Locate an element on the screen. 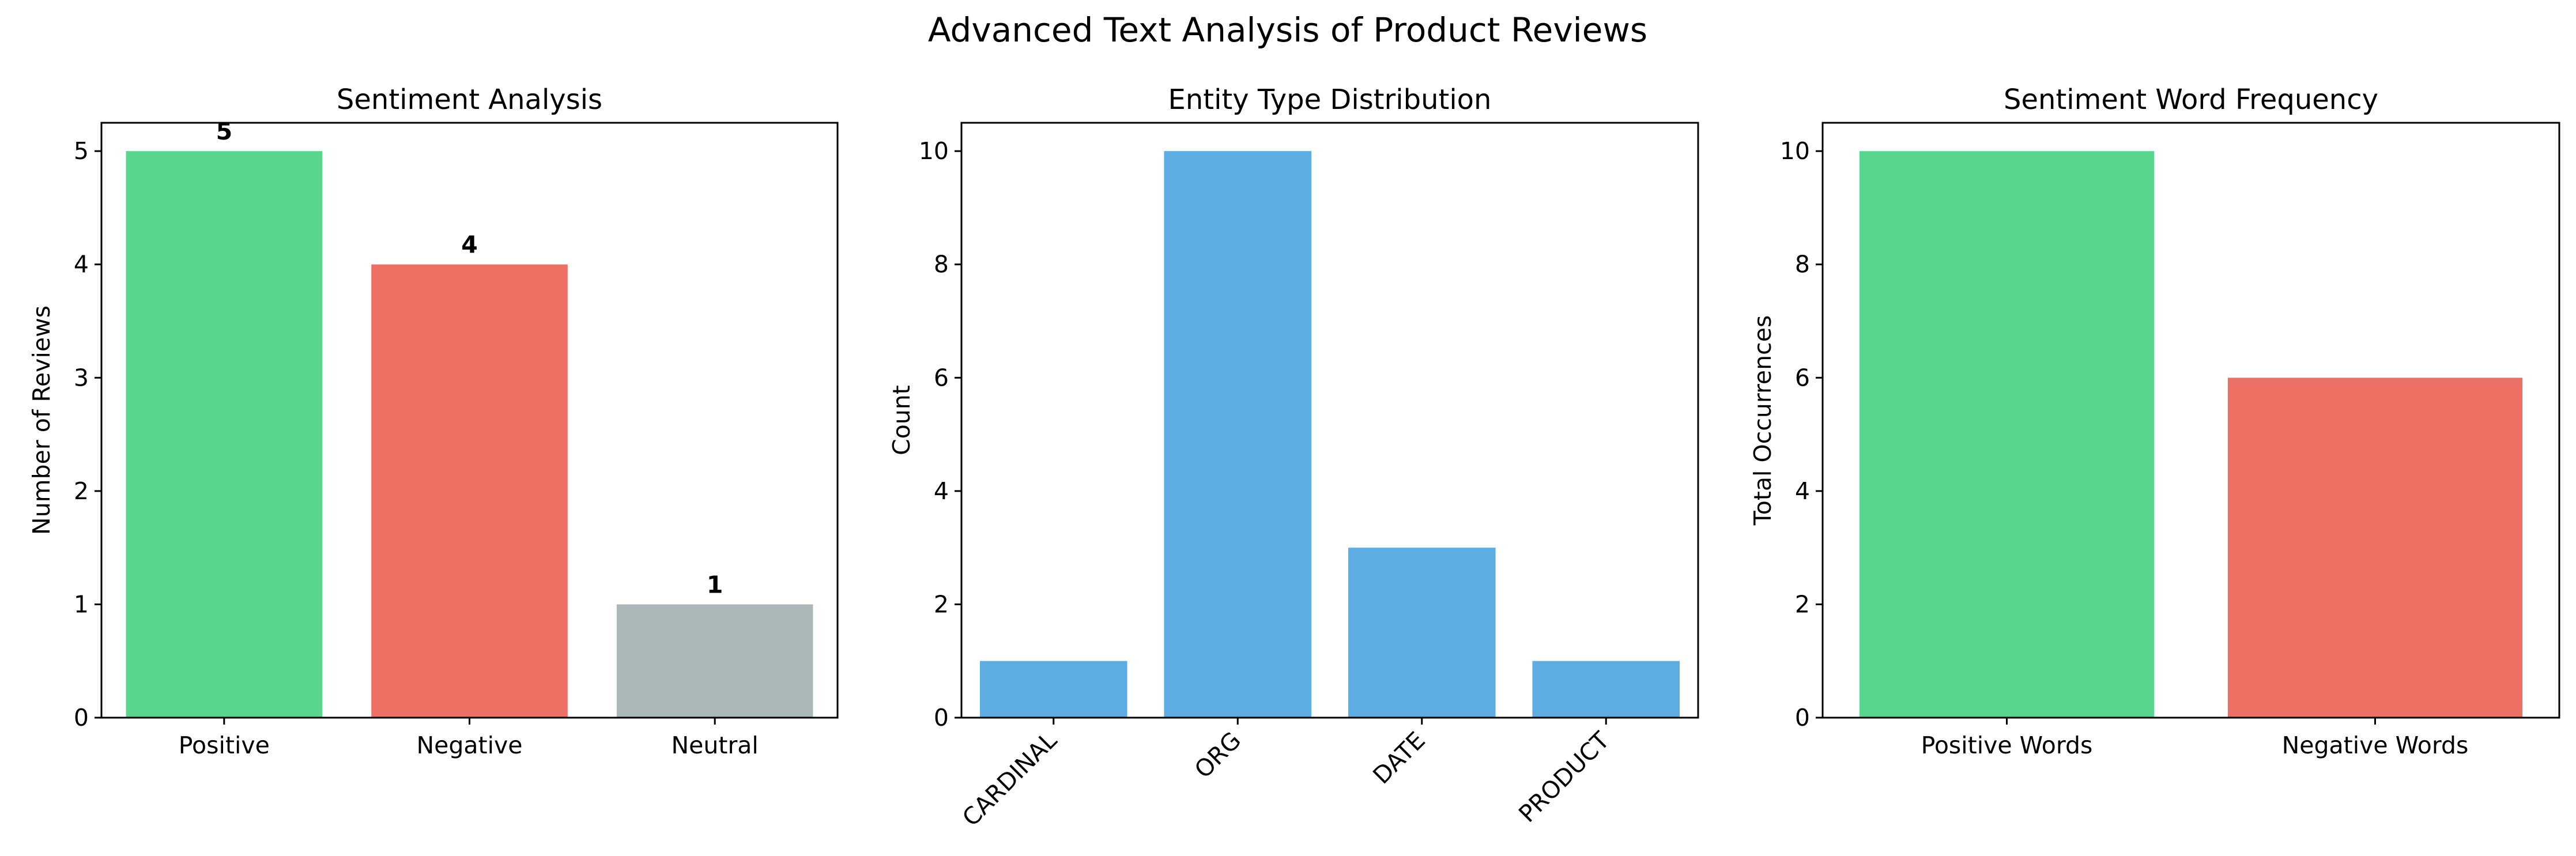 This screenshot has width=2576, height=856. x-tick-label: CARDINAL is located at coordinates (1009, 779).